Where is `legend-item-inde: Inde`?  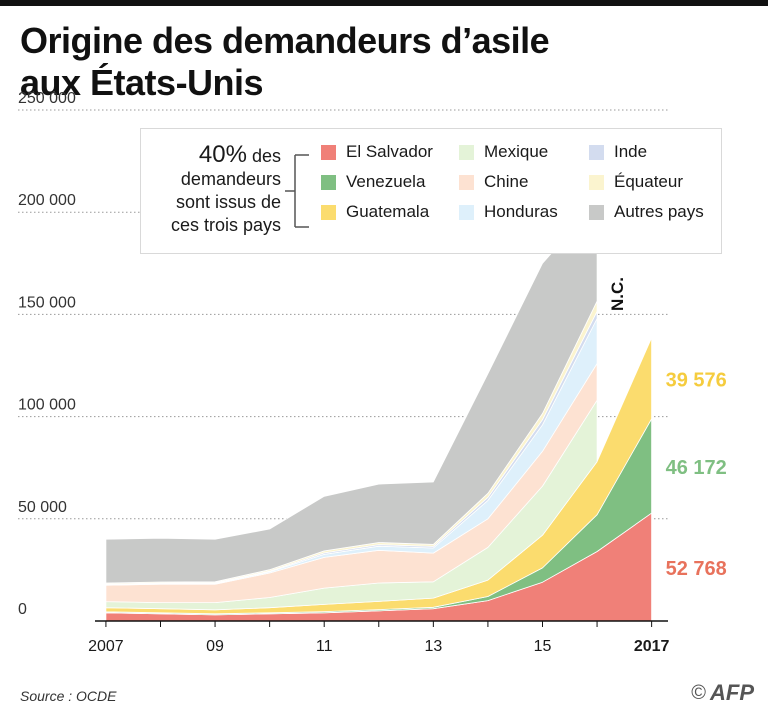 legend-item-inde: Inde is located at coordinates (618, 152).